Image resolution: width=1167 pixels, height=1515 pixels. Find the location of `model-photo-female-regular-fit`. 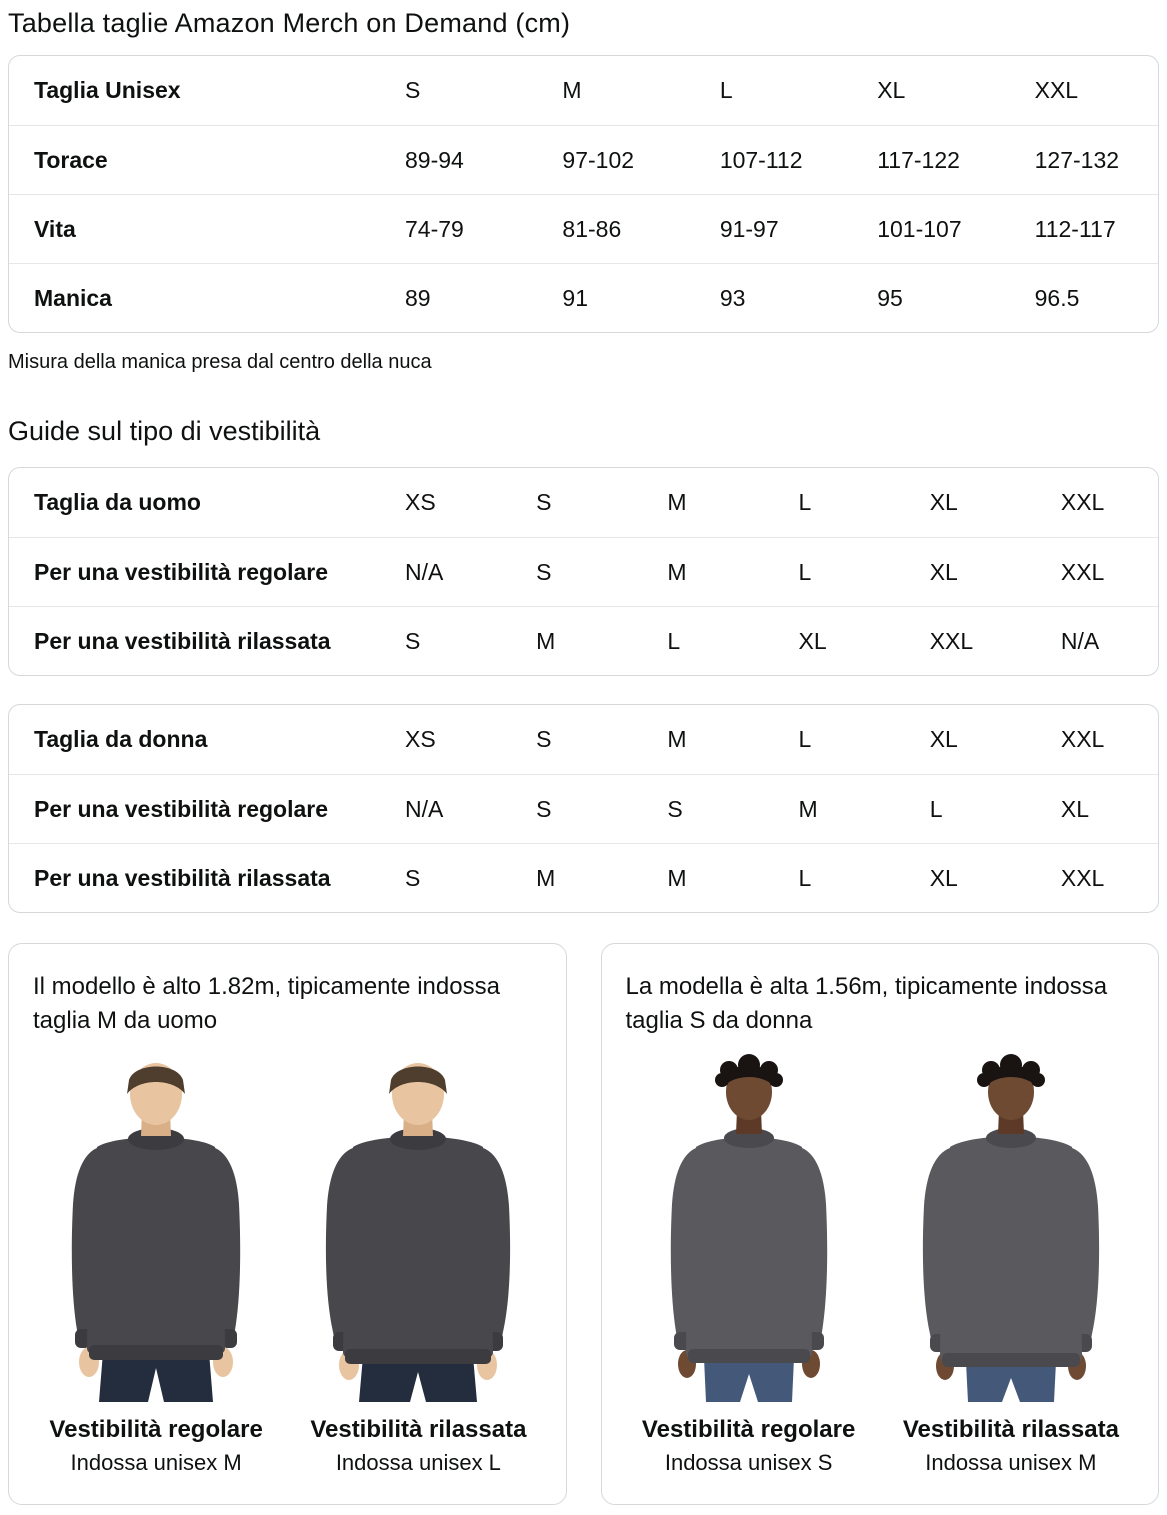

model-photo-female-regular-fit is located at coordinates (748, 1228).